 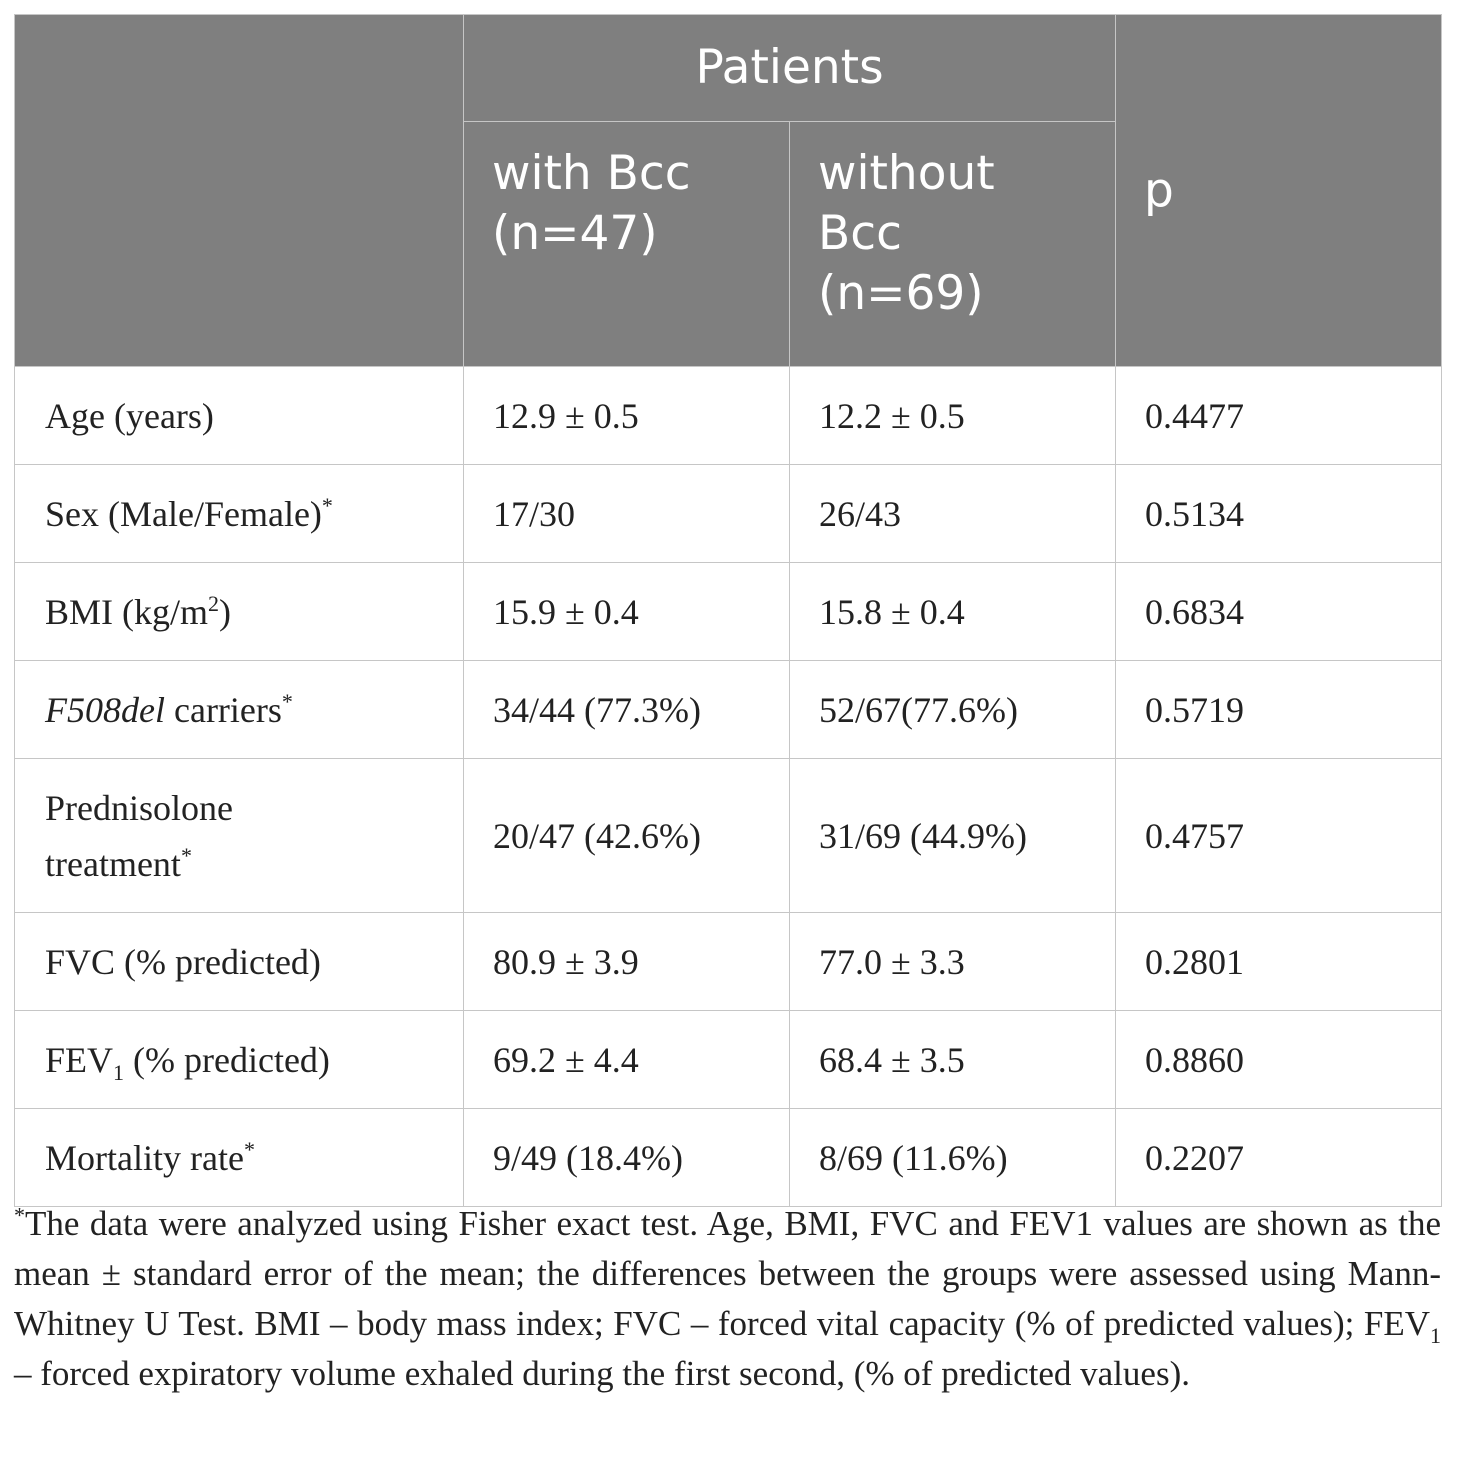 What do you see at coordinates (1279, 835) in the screenshot?
I see `cell-p-value: 0.4757` at bounding box center [1279, 835].